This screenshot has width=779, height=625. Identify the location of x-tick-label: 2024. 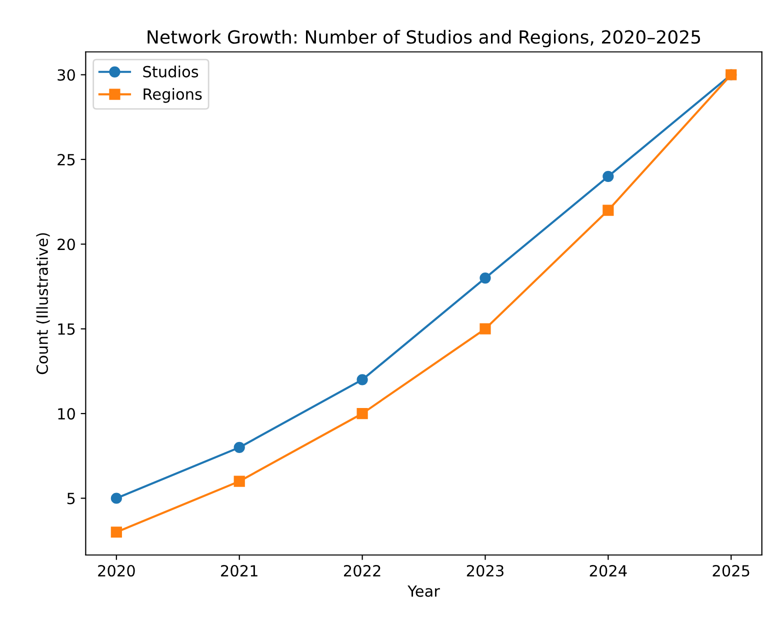
(608, 570).